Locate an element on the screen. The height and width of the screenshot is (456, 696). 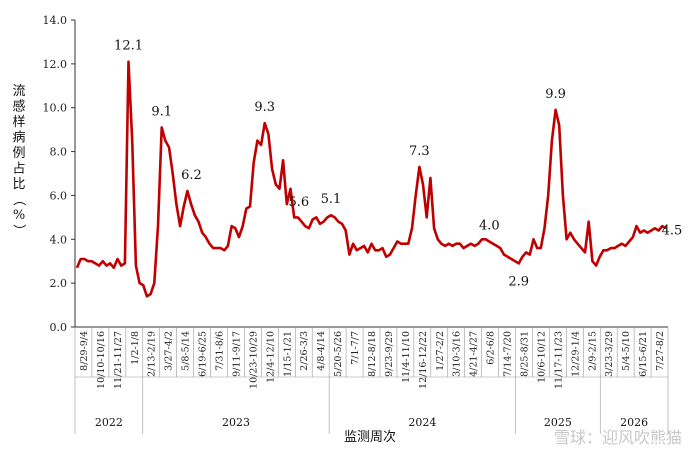
x-tick-label: 5/20-5/26 is located at coordinates (338, 354).